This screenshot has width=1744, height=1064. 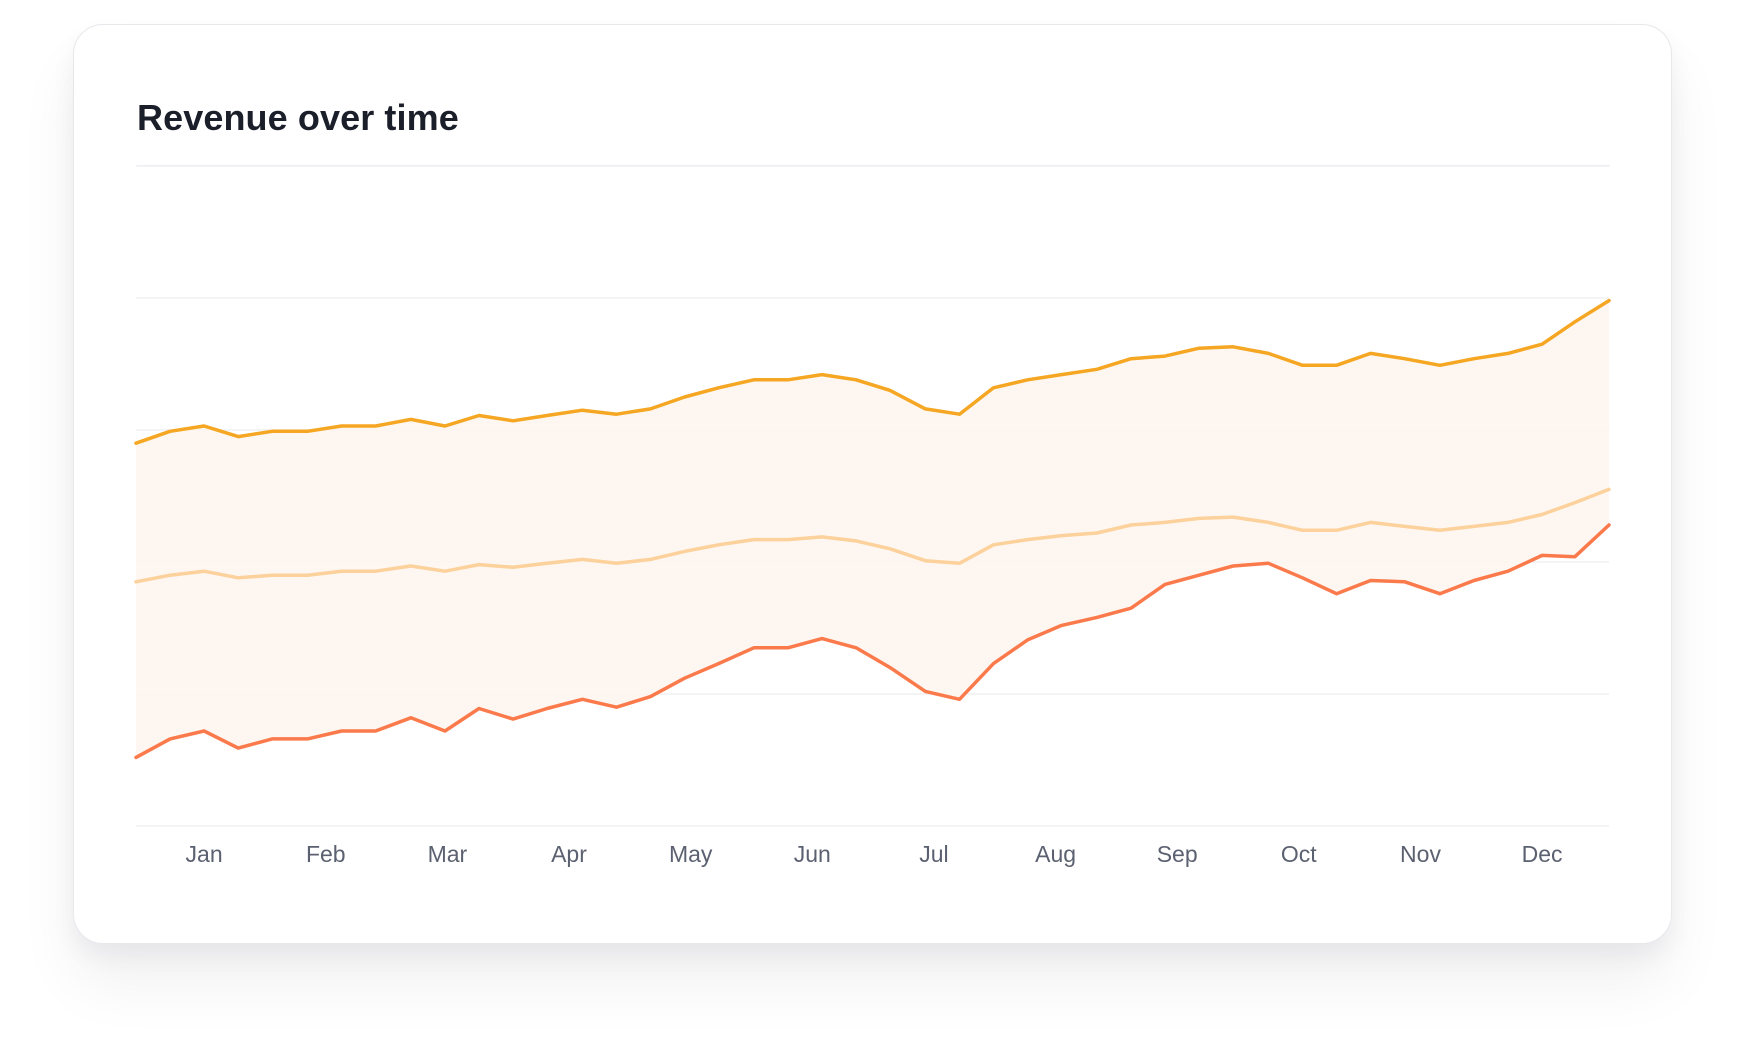 I want to click on series-1-line, so click(x=872, y=371).